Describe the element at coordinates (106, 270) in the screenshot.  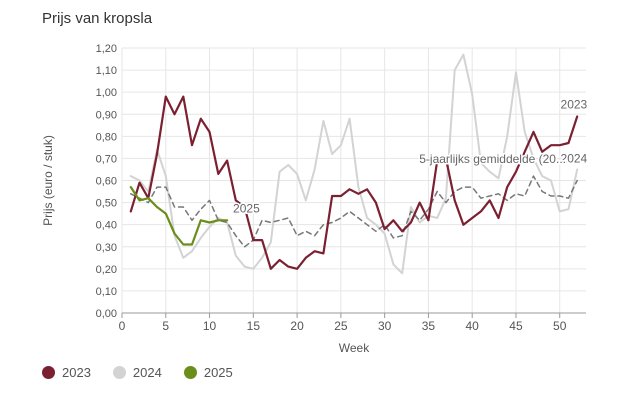
I see `y-tick-label: 0,20` at that location.